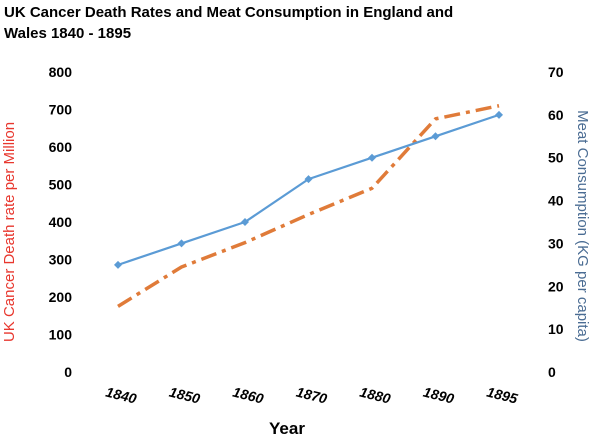  I want to click on right-tick-label: 10, so click(556, 329).